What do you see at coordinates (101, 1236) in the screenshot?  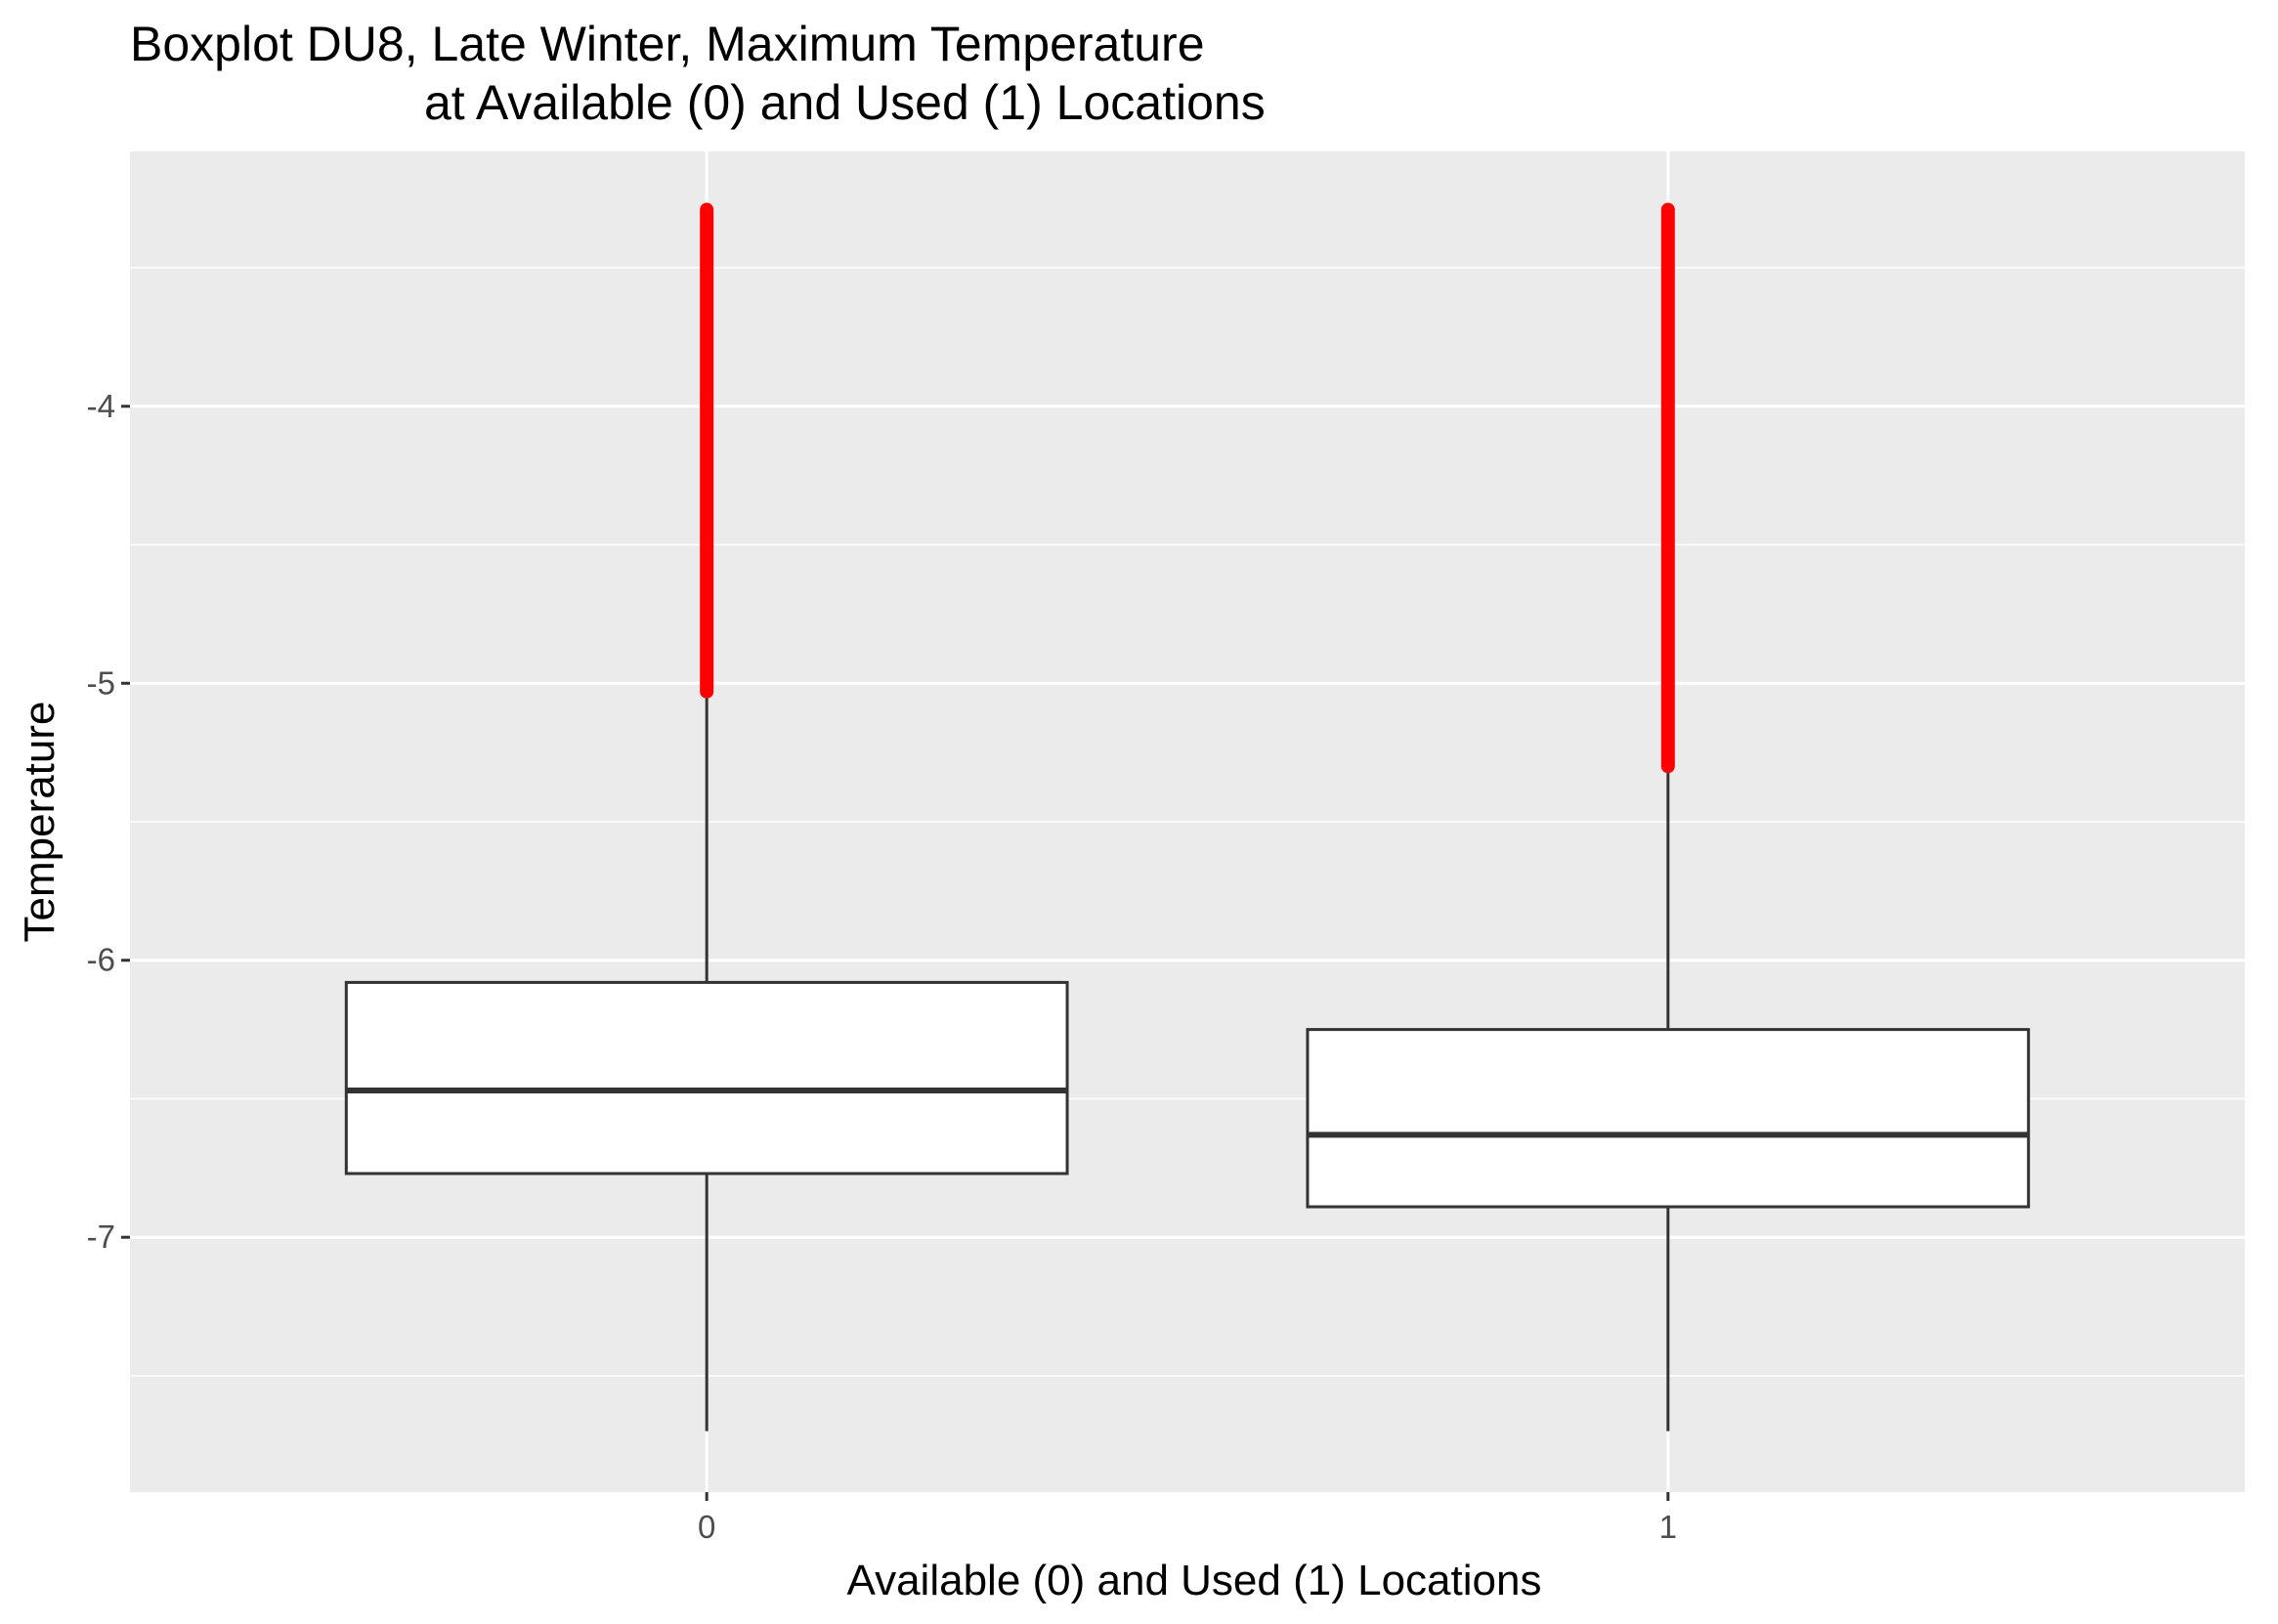 I see `y-tick-label: -7` at bounding box center [101, 1236].